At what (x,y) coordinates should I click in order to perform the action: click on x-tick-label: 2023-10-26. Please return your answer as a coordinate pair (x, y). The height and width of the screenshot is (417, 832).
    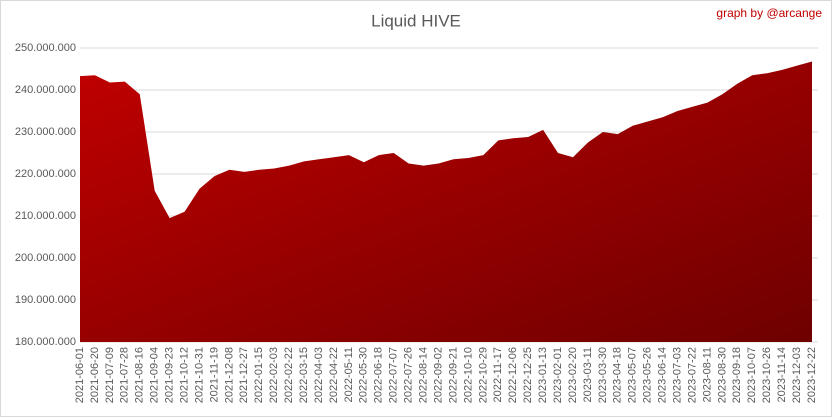
    Looking at the image, I should click on (767, 375).